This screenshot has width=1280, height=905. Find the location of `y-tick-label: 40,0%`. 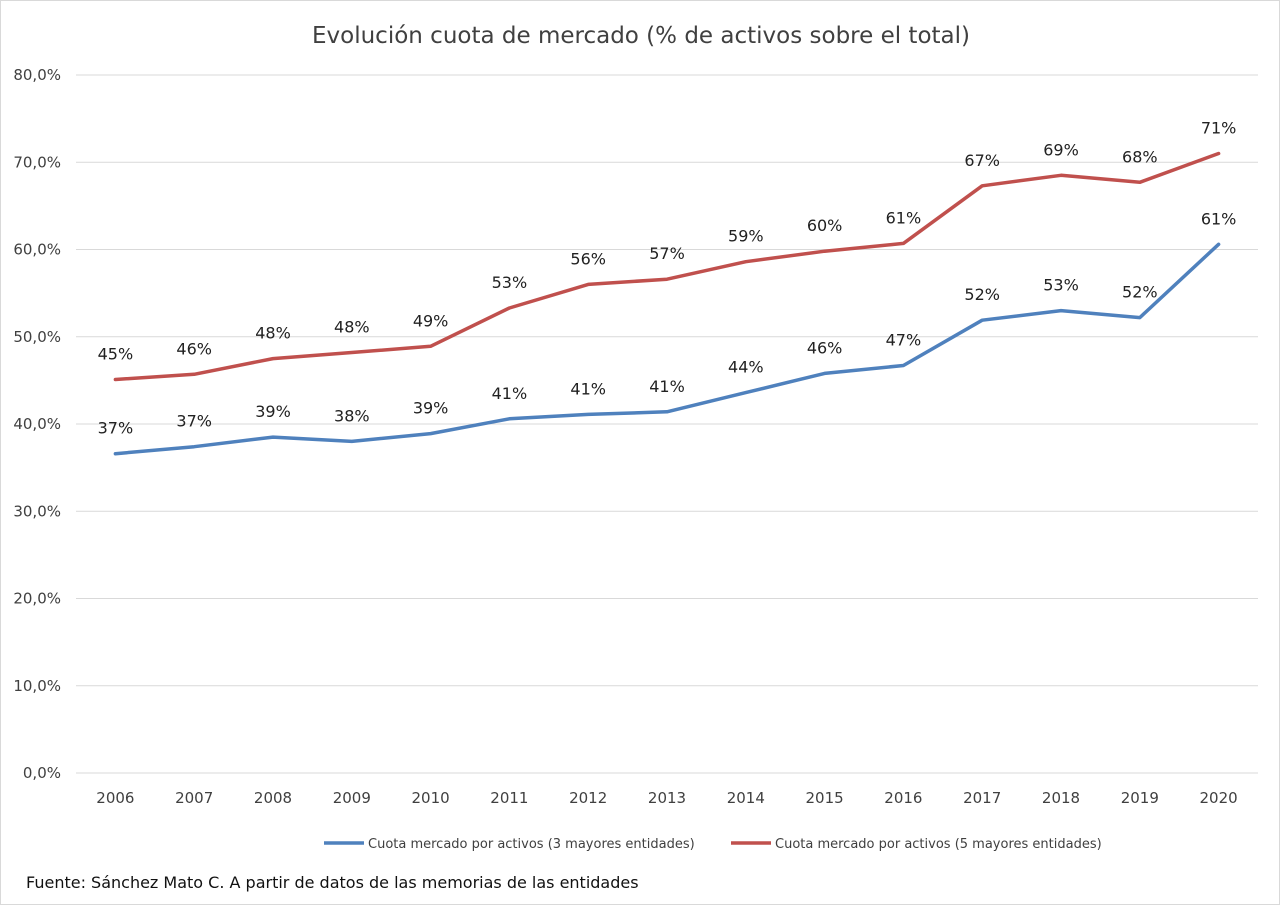

y-tick-label: 40,0% is located at coordinates (37, 424).